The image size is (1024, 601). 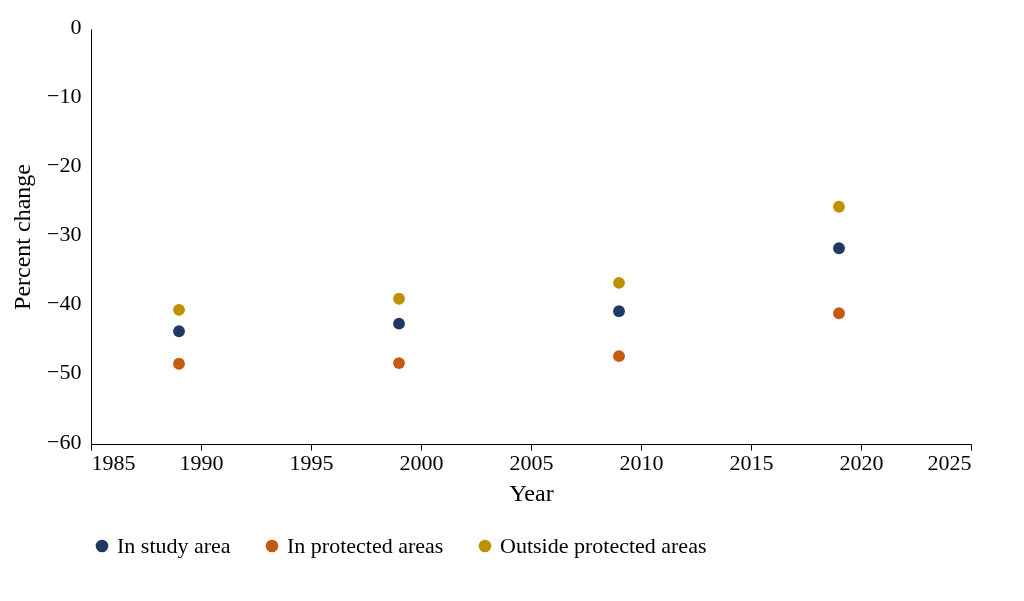 What do you see at coordinates (201, 462) in the screenshot?
I see `x-tick-label: 1990` at bounding box center [201, 462].